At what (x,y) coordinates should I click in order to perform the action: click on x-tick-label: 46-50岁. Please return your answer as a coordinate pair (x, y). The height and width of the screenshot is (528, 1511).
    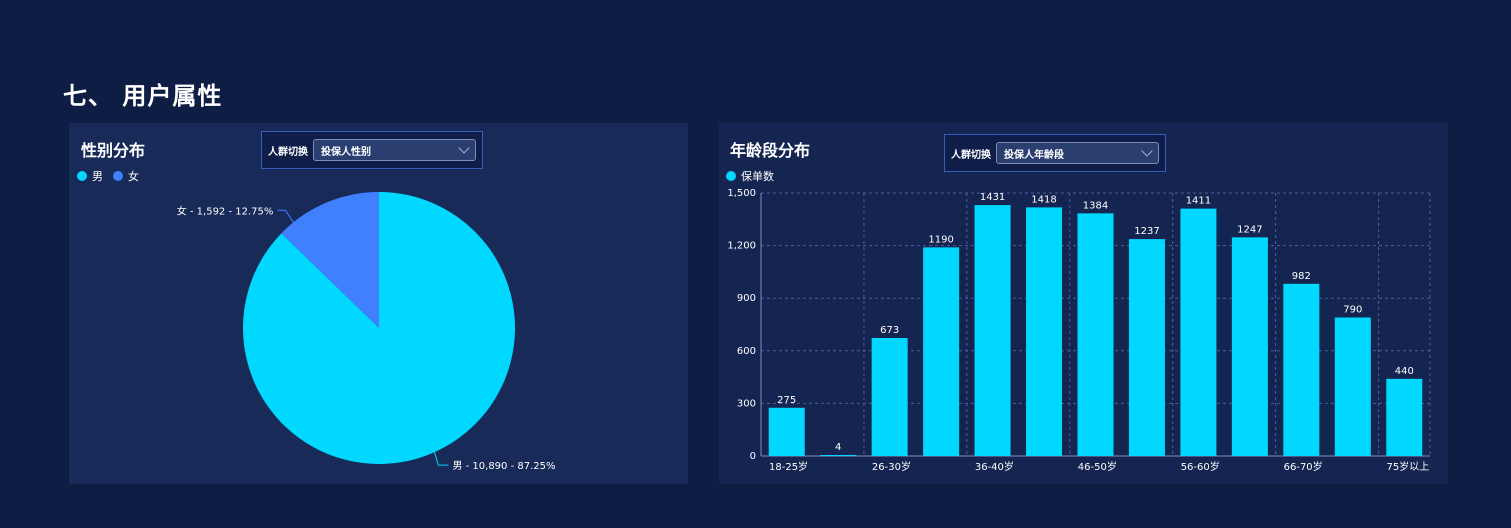
    Looking at the image, I should click on (1097, 466).